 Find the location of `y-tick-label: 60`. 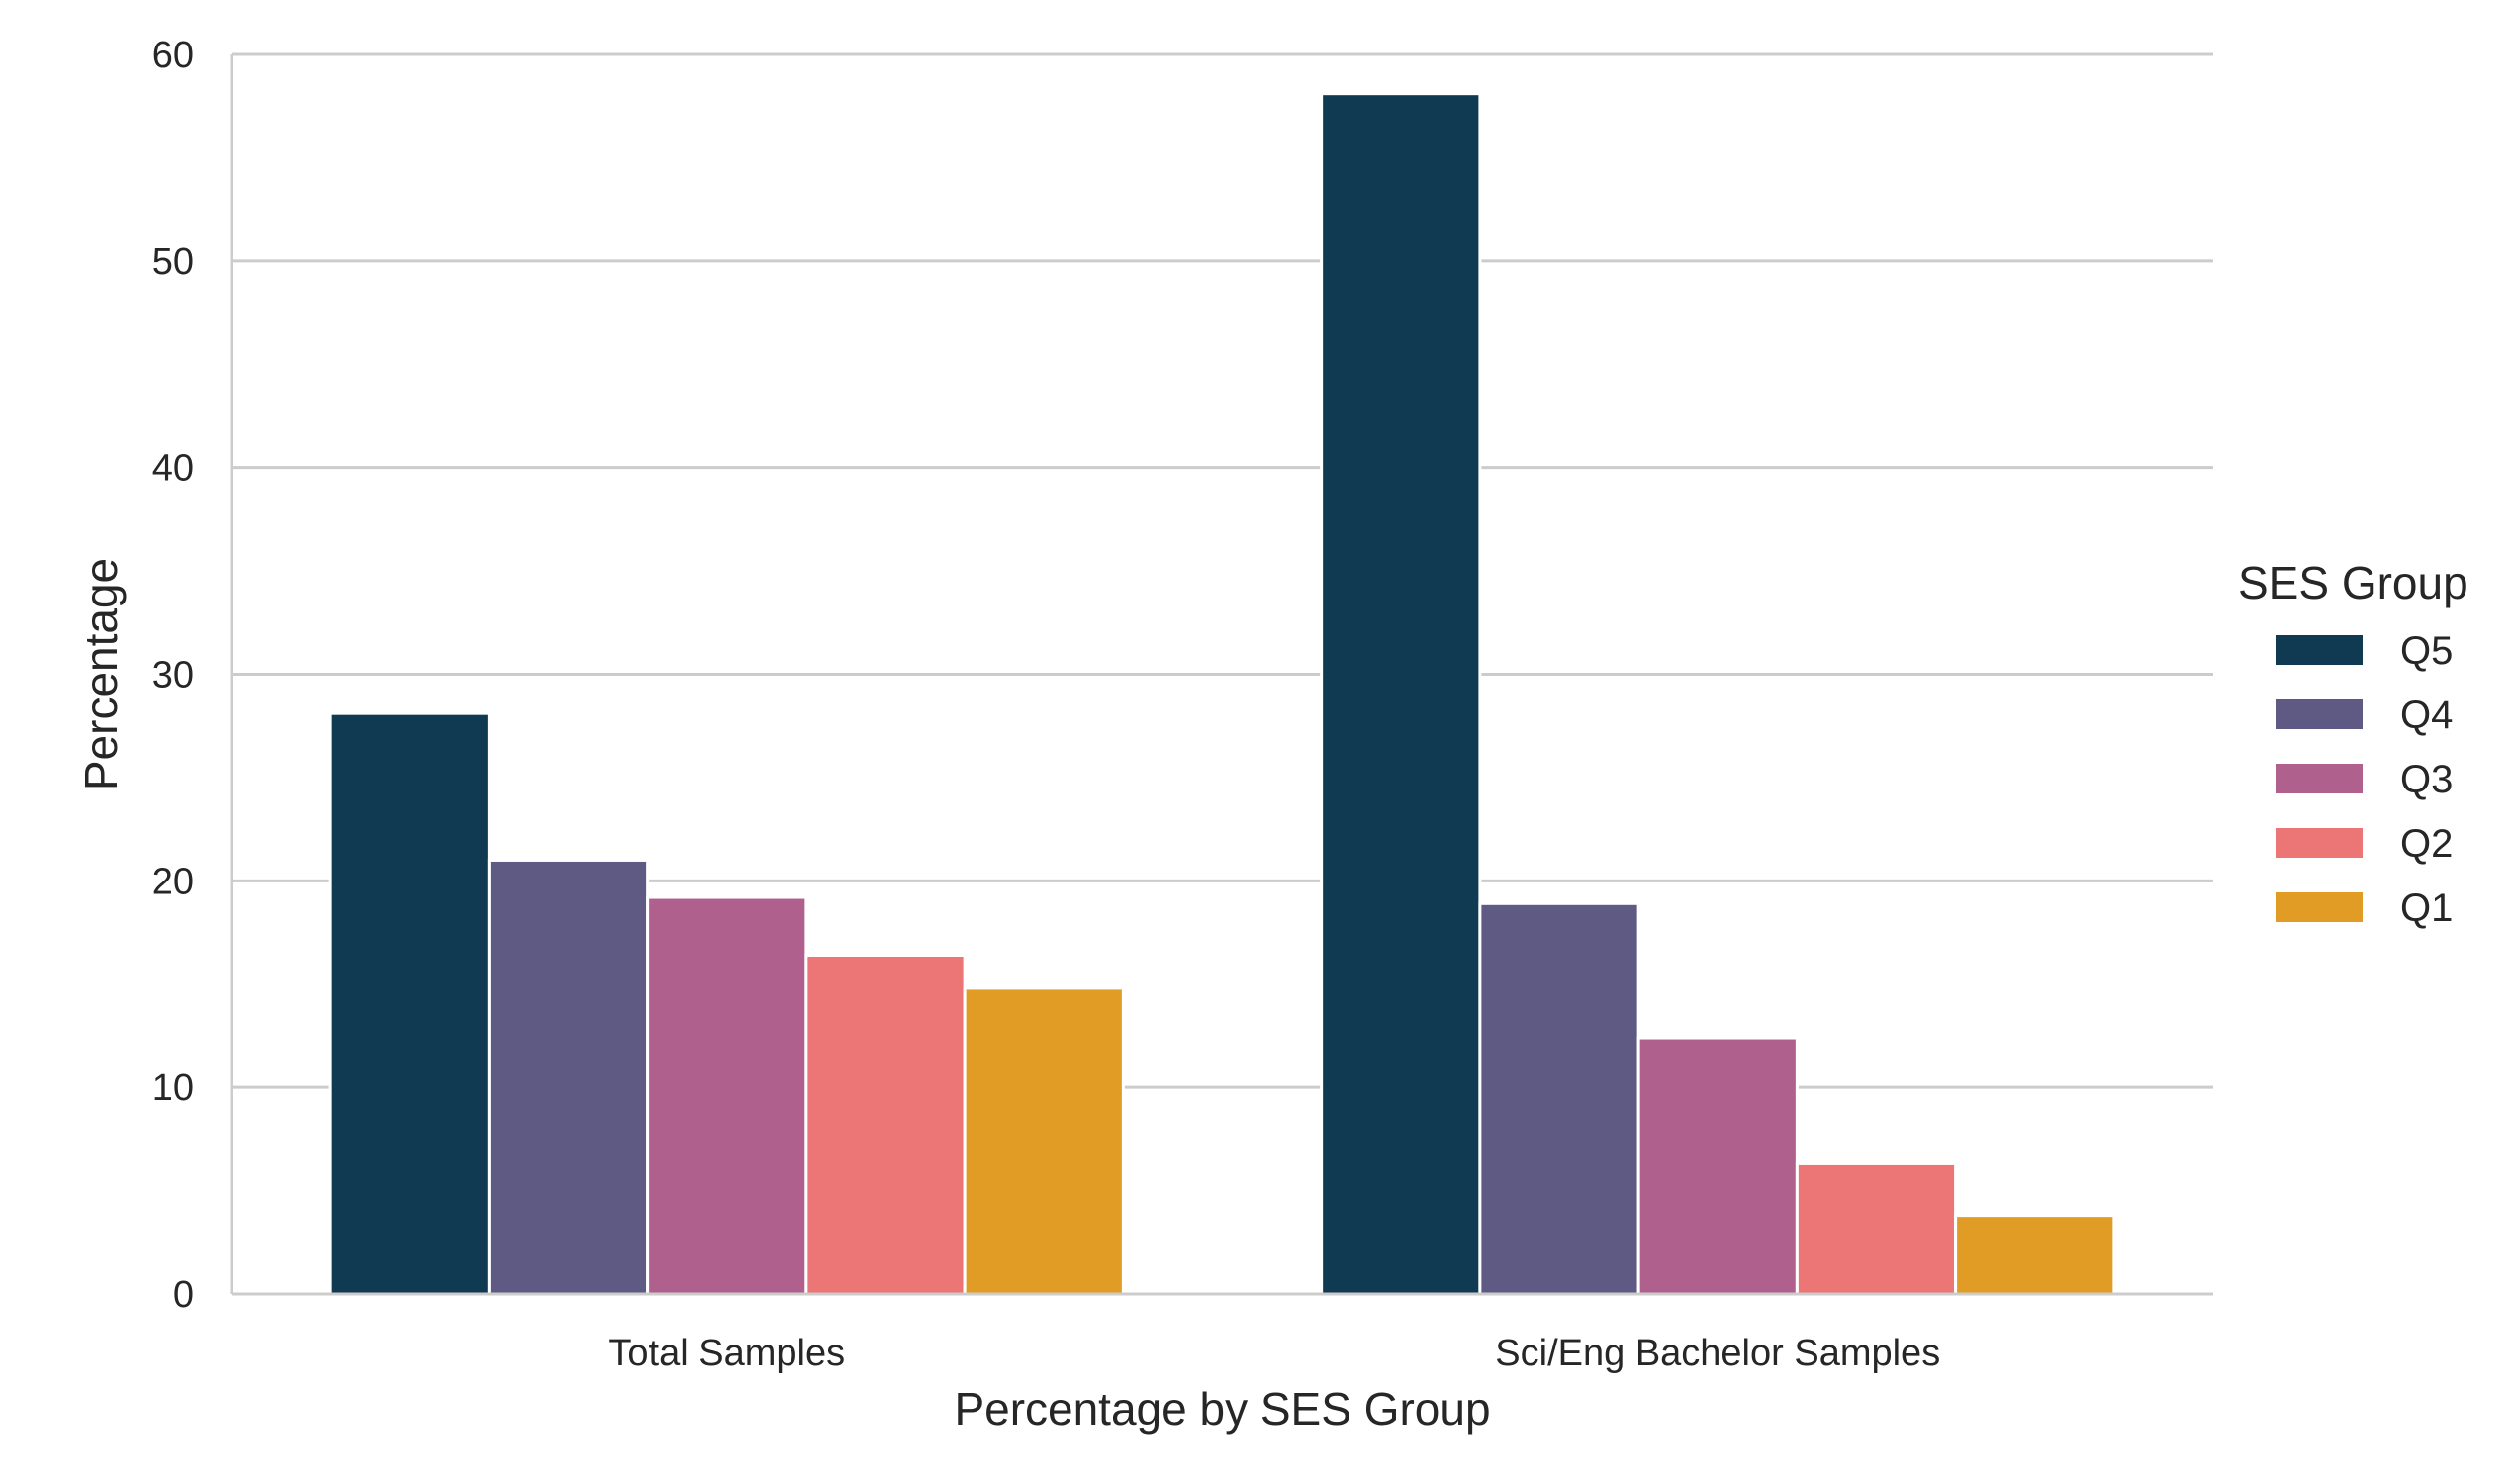

y-tick-label: 60 is located at coordinates (173, 55).